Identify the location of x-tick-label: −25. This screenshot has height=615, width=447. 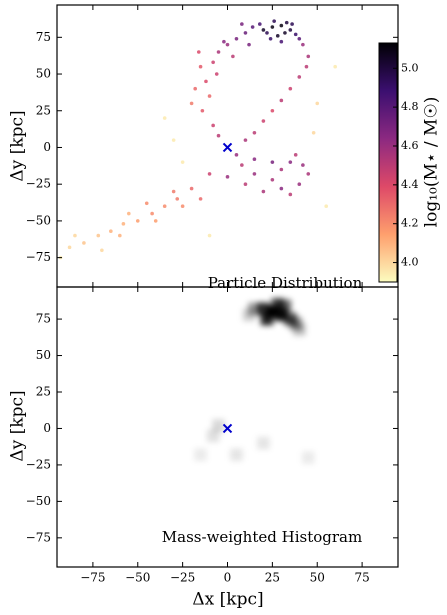
(182, 578).